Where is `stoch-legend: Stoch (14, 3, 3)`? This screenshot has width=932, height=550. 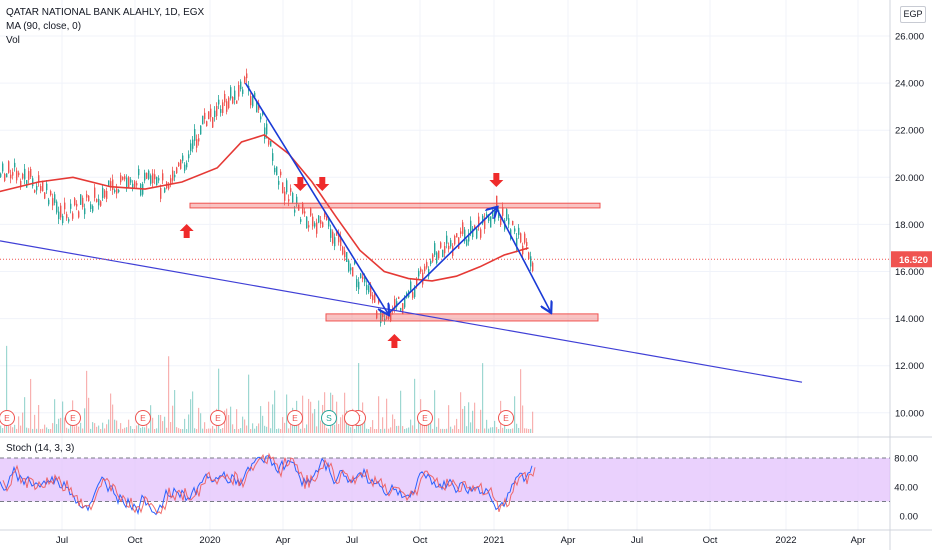 stoch-legend: Stoch (14, 3, 3) is located at coordinates (40, 448).